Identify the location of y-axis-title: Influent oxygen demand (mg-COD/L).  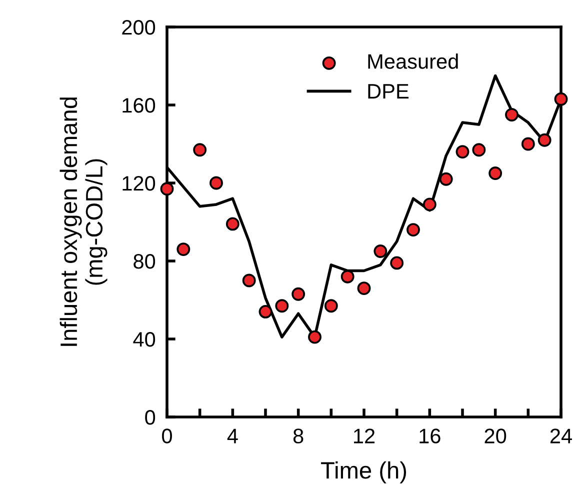
(84, 221).